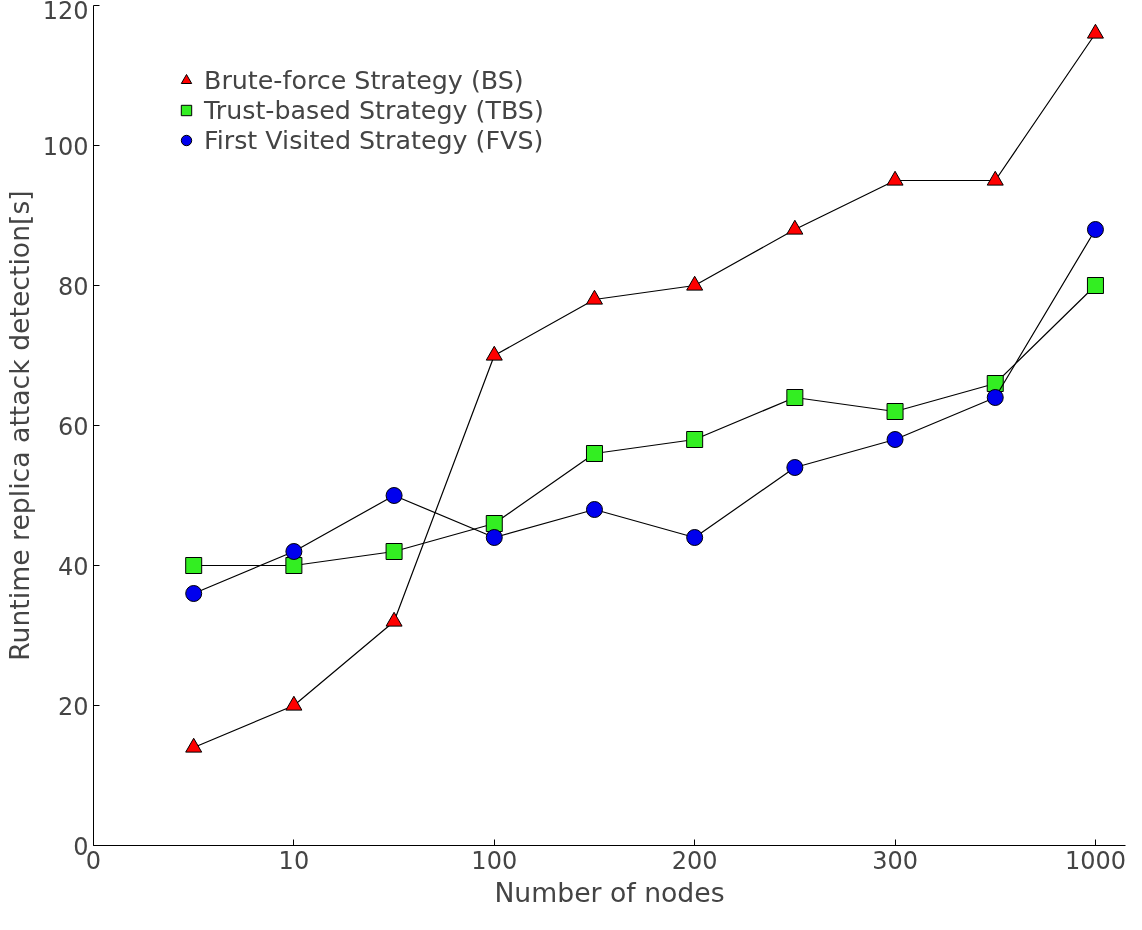  I want to click on x-axis-title: Number of nodes, so click(609, 892).